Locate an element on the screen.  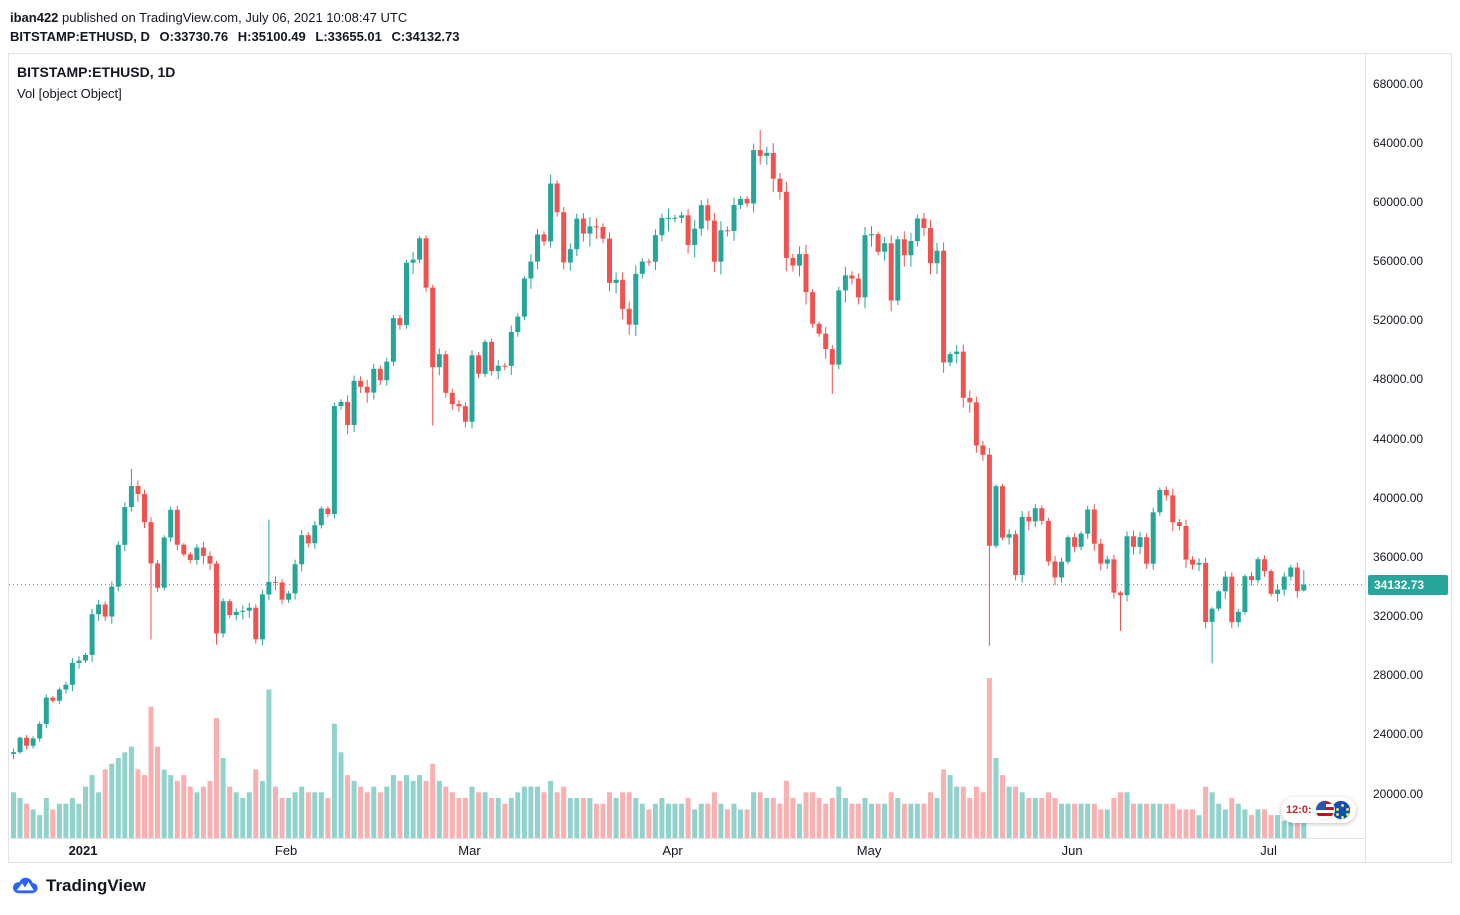
time-axis: 2021 Feb Mar Apr May Jun Jul is located at coordinates (687, 850).